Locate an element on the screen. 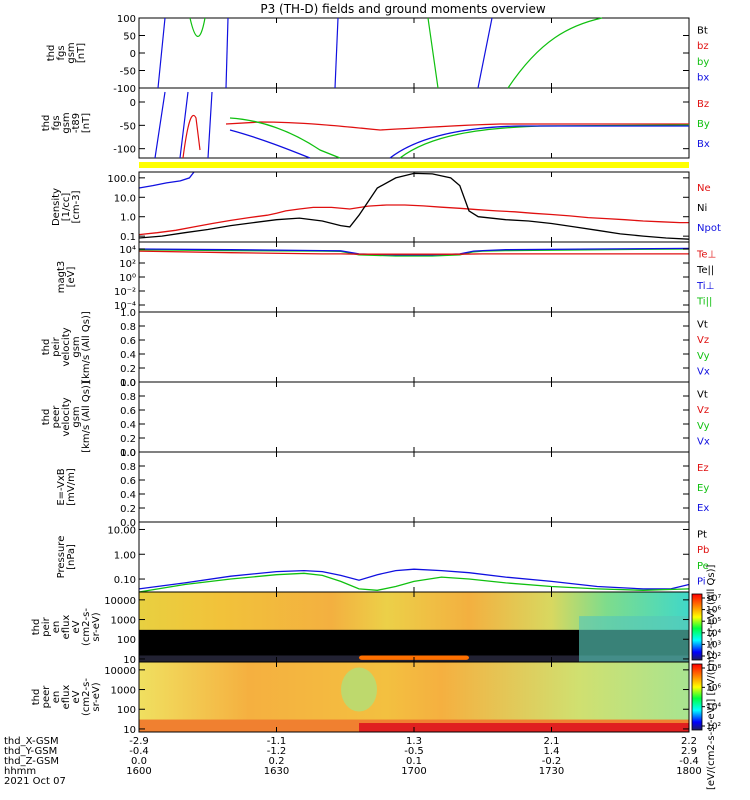  y-axis-label-line: gsm is located at coordinates (66, 122).